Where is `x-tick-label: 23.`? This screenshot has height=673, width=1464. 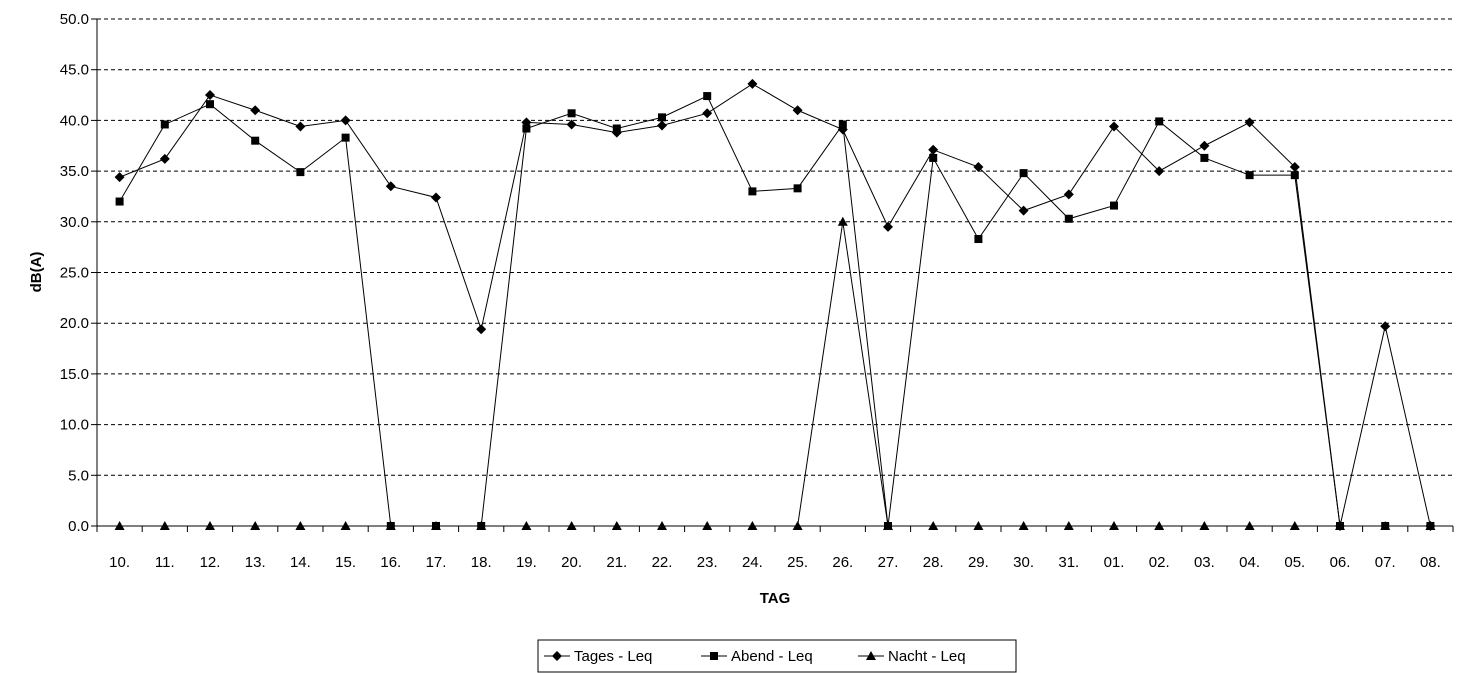 x-tick-label: 23. is located at coordinates (707, 562).